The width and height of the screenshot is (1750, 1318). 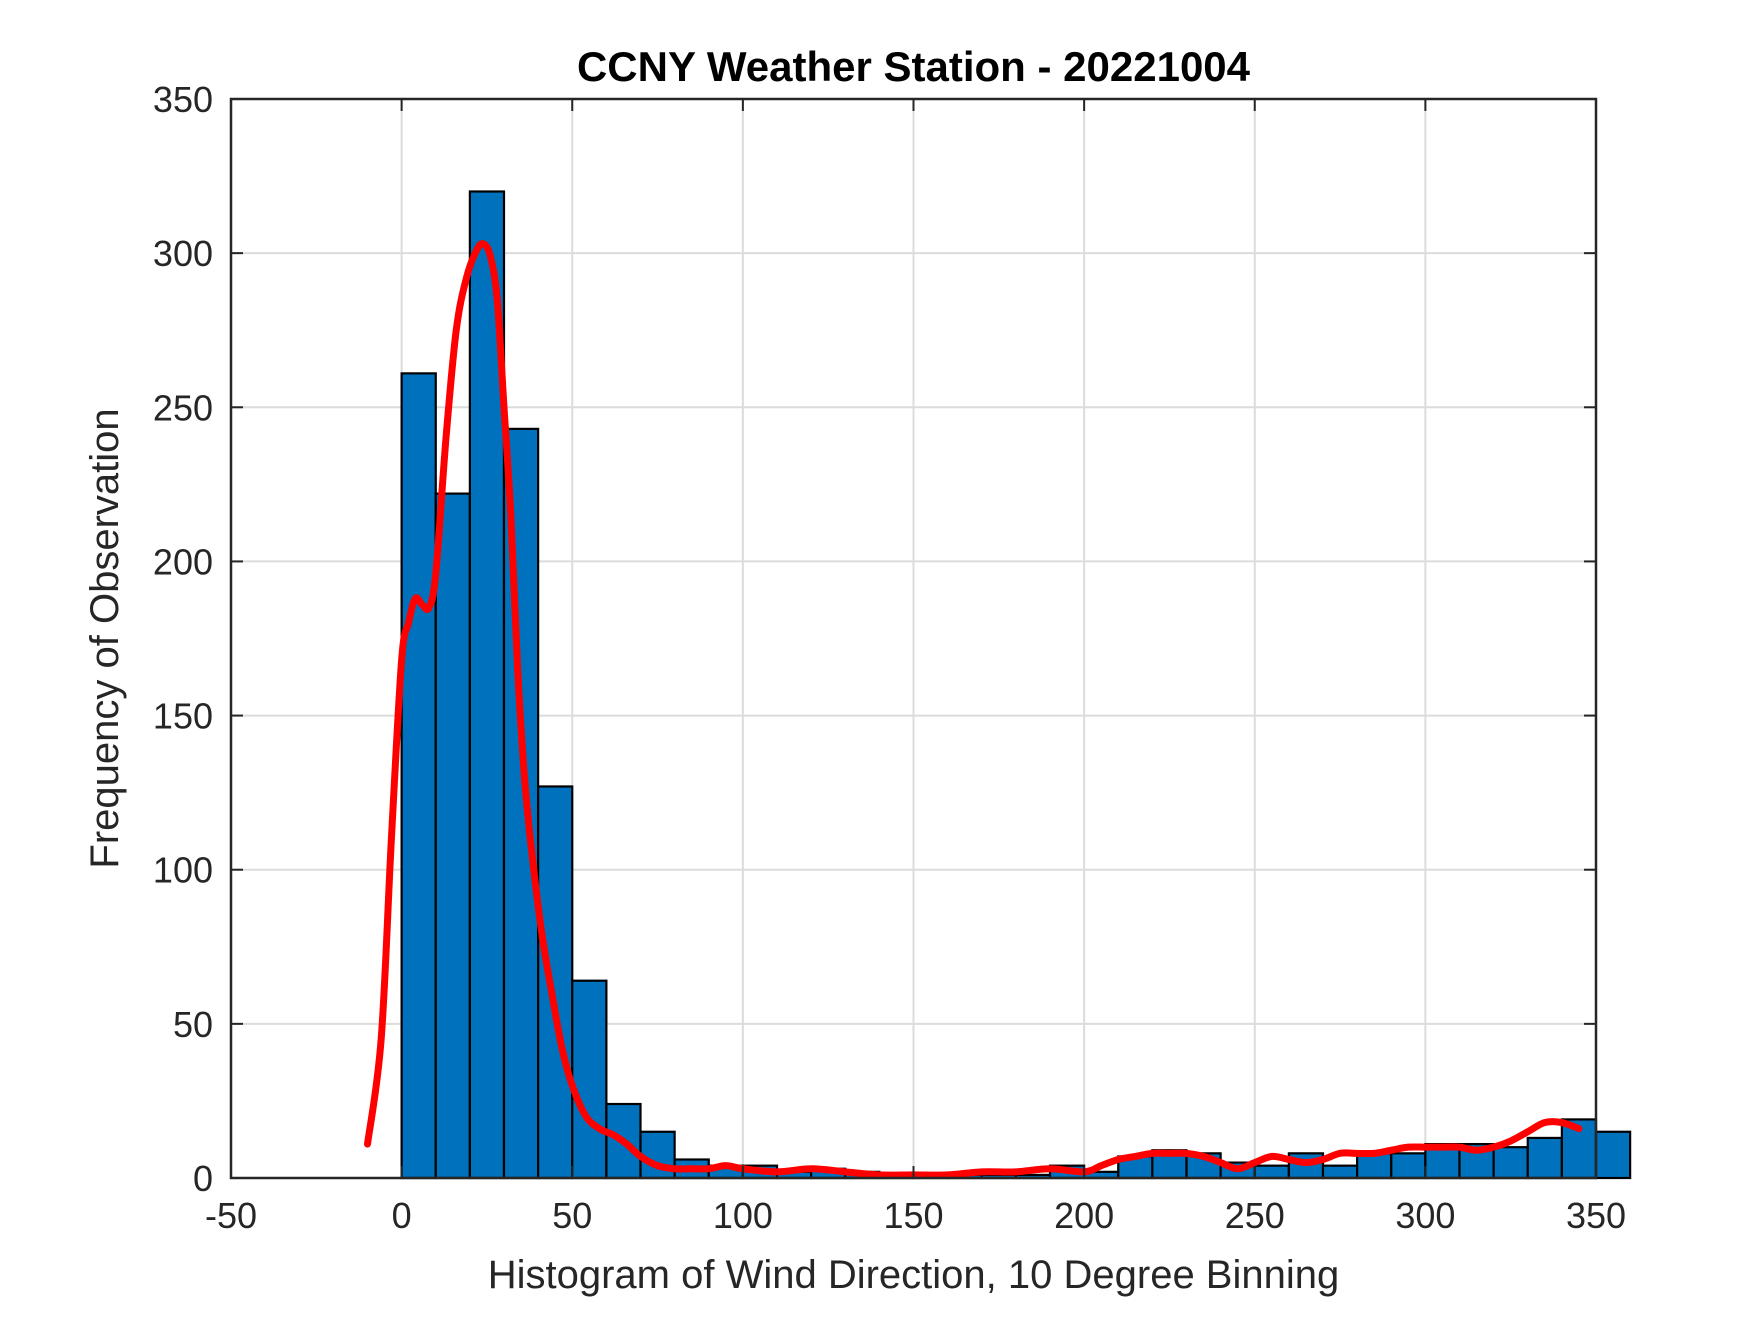 I want to click on x-tick-label: 200, so click(x=1084, y=1215).